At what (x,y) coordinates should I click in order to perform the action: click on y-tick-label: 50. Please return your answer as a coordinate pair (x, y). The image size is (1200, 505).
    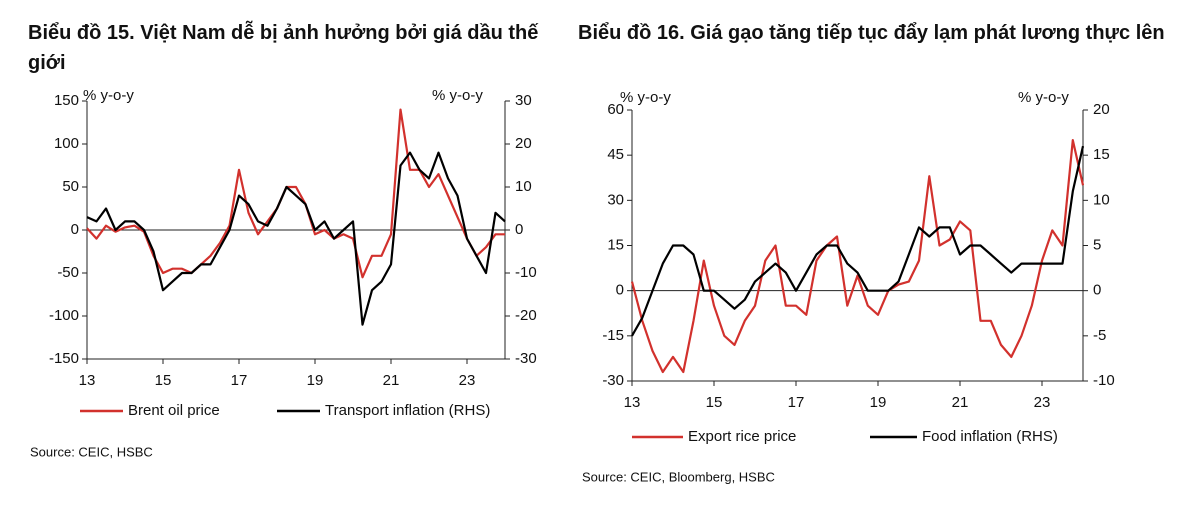
    Looking at the image, I should click on (70, 186).